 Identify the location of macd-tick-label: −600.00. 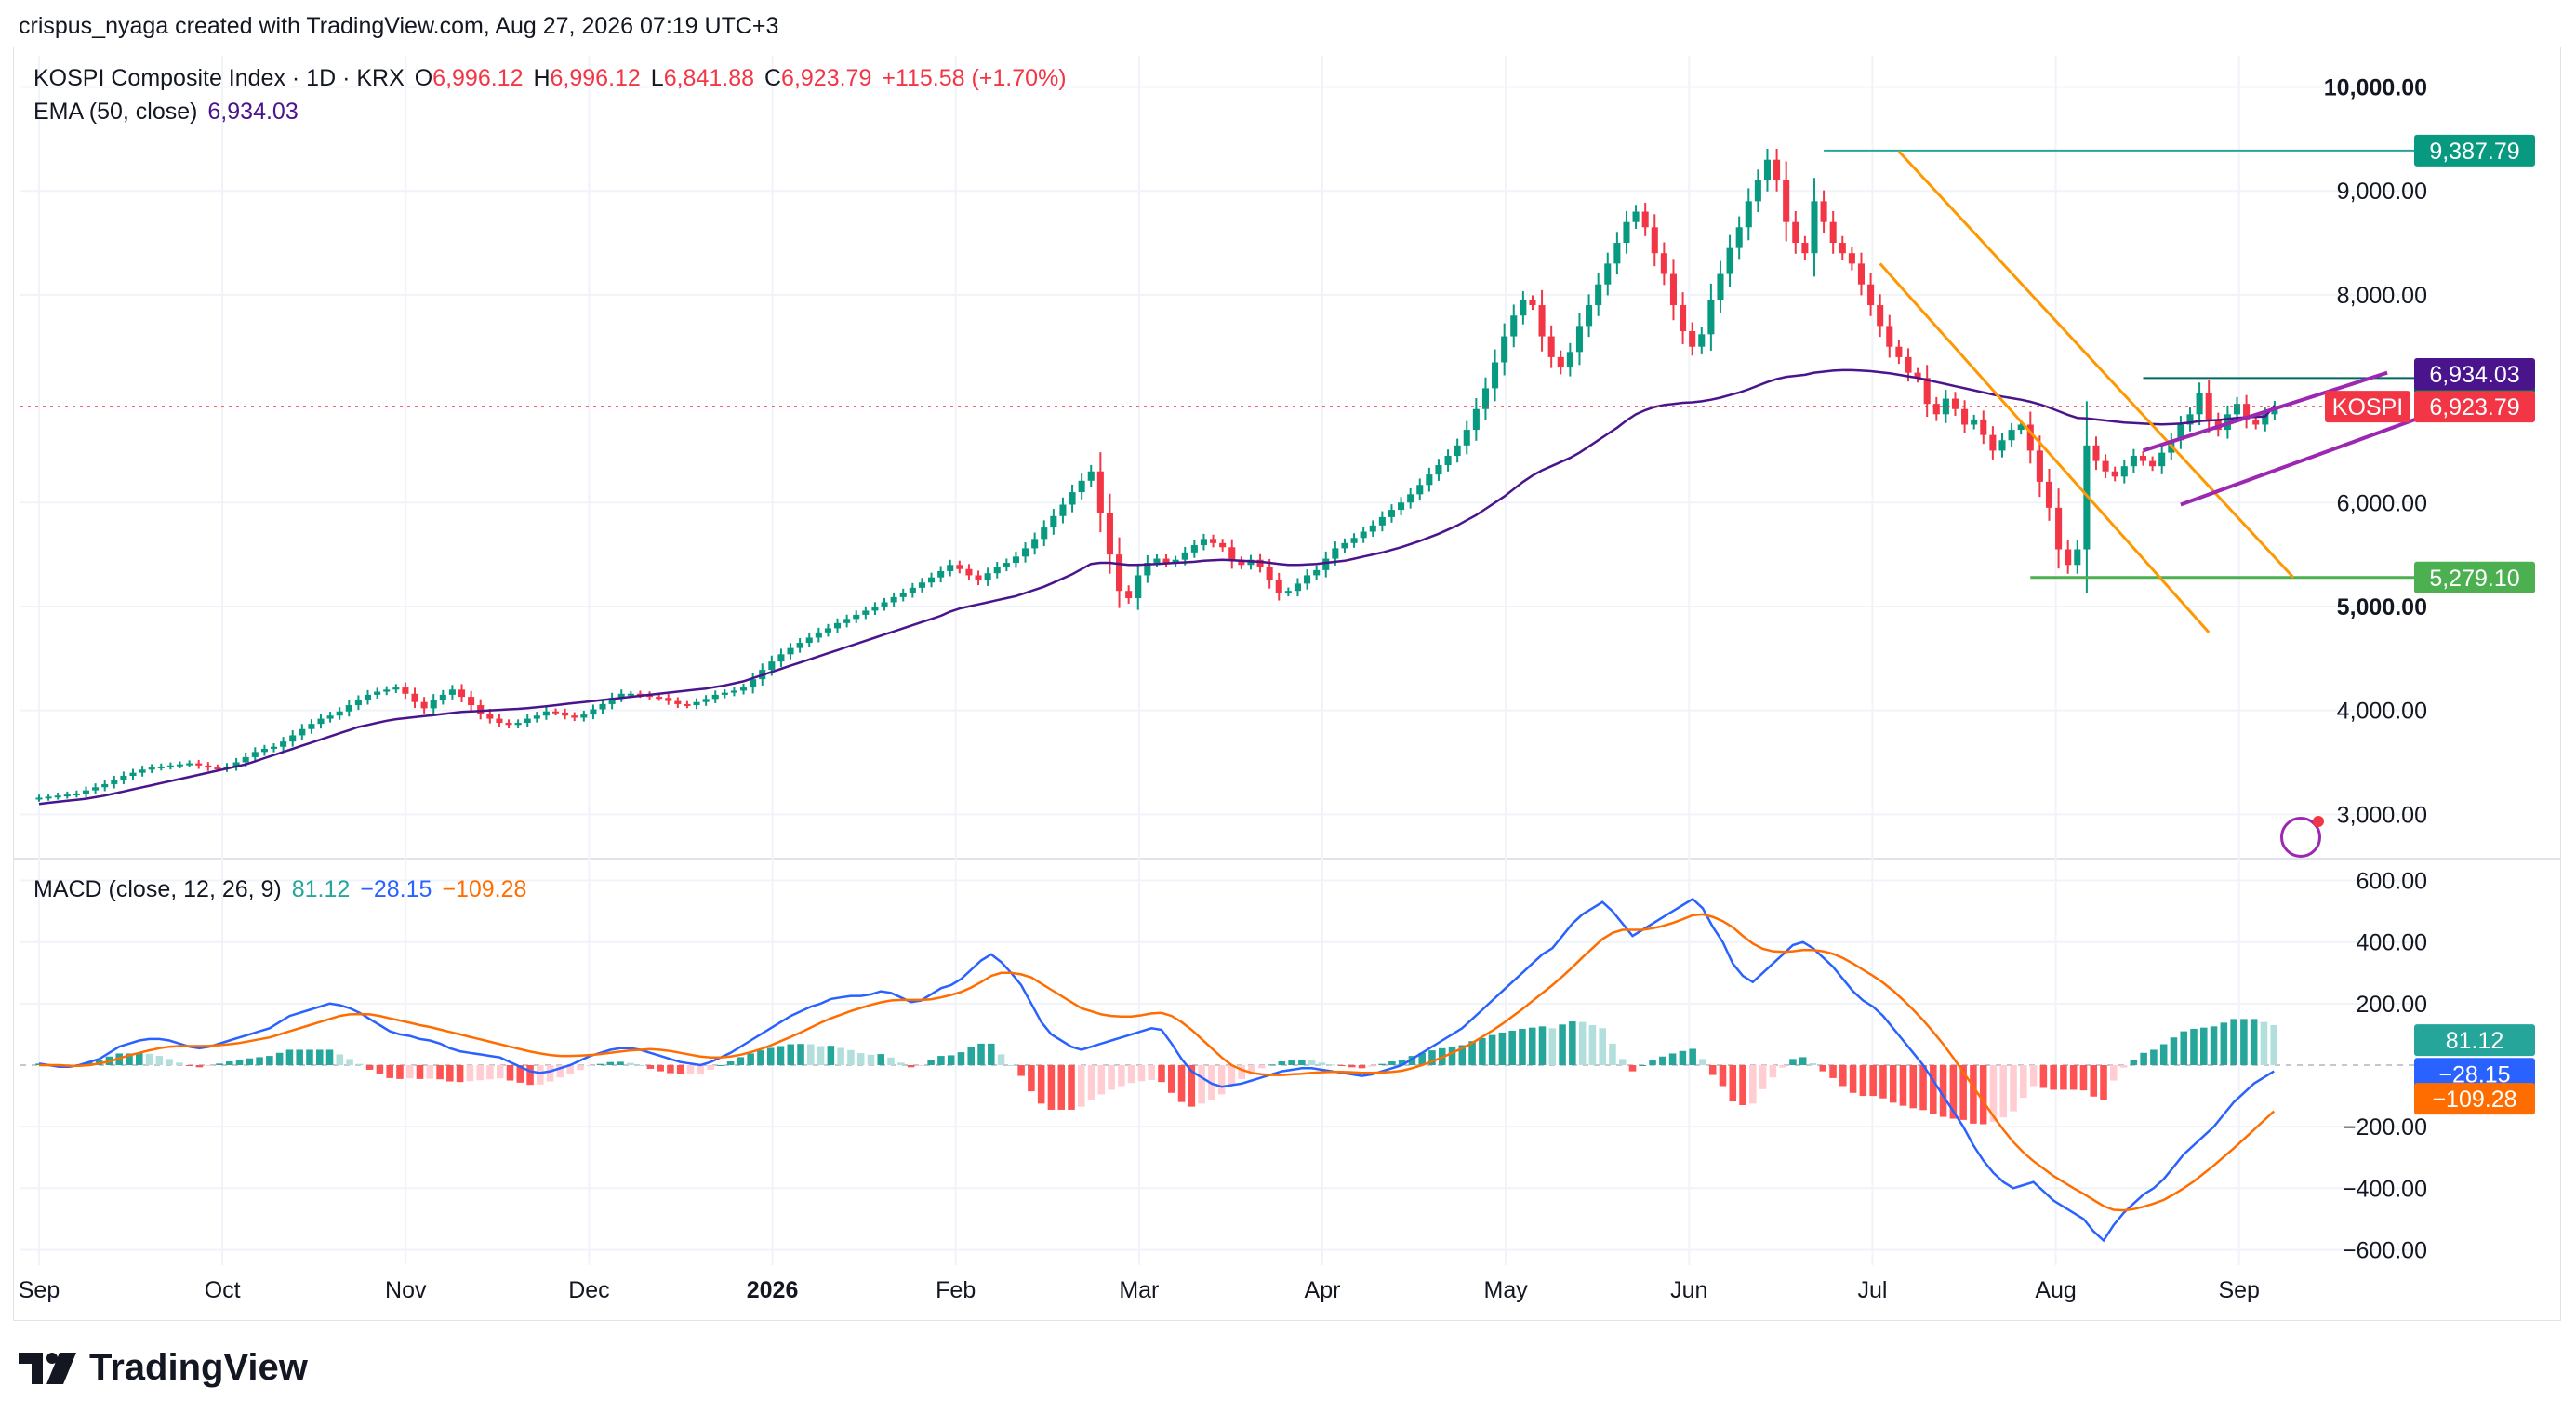
(2385, 1250).